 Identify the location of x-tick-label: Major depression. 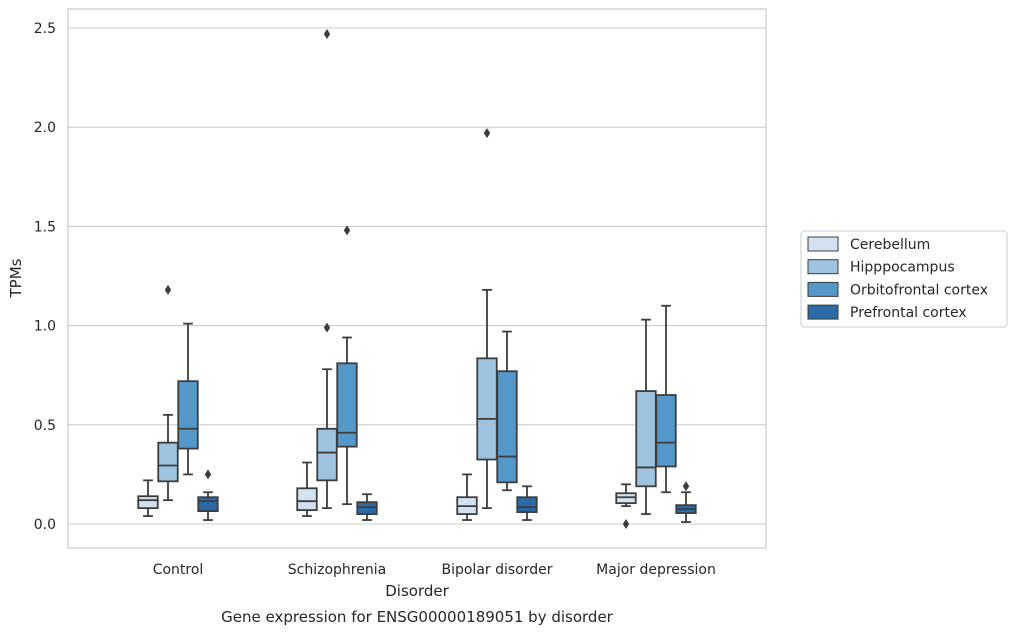
(656, 570).